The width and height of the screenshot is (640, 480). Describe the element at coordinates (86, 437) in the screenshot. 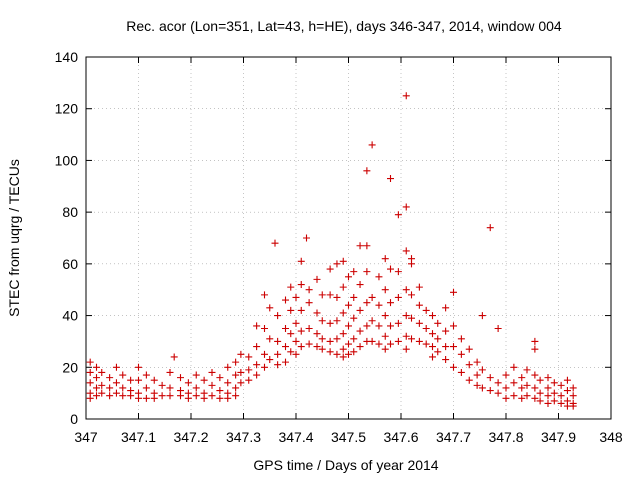

I see `x-tick-label: 347` at that location.